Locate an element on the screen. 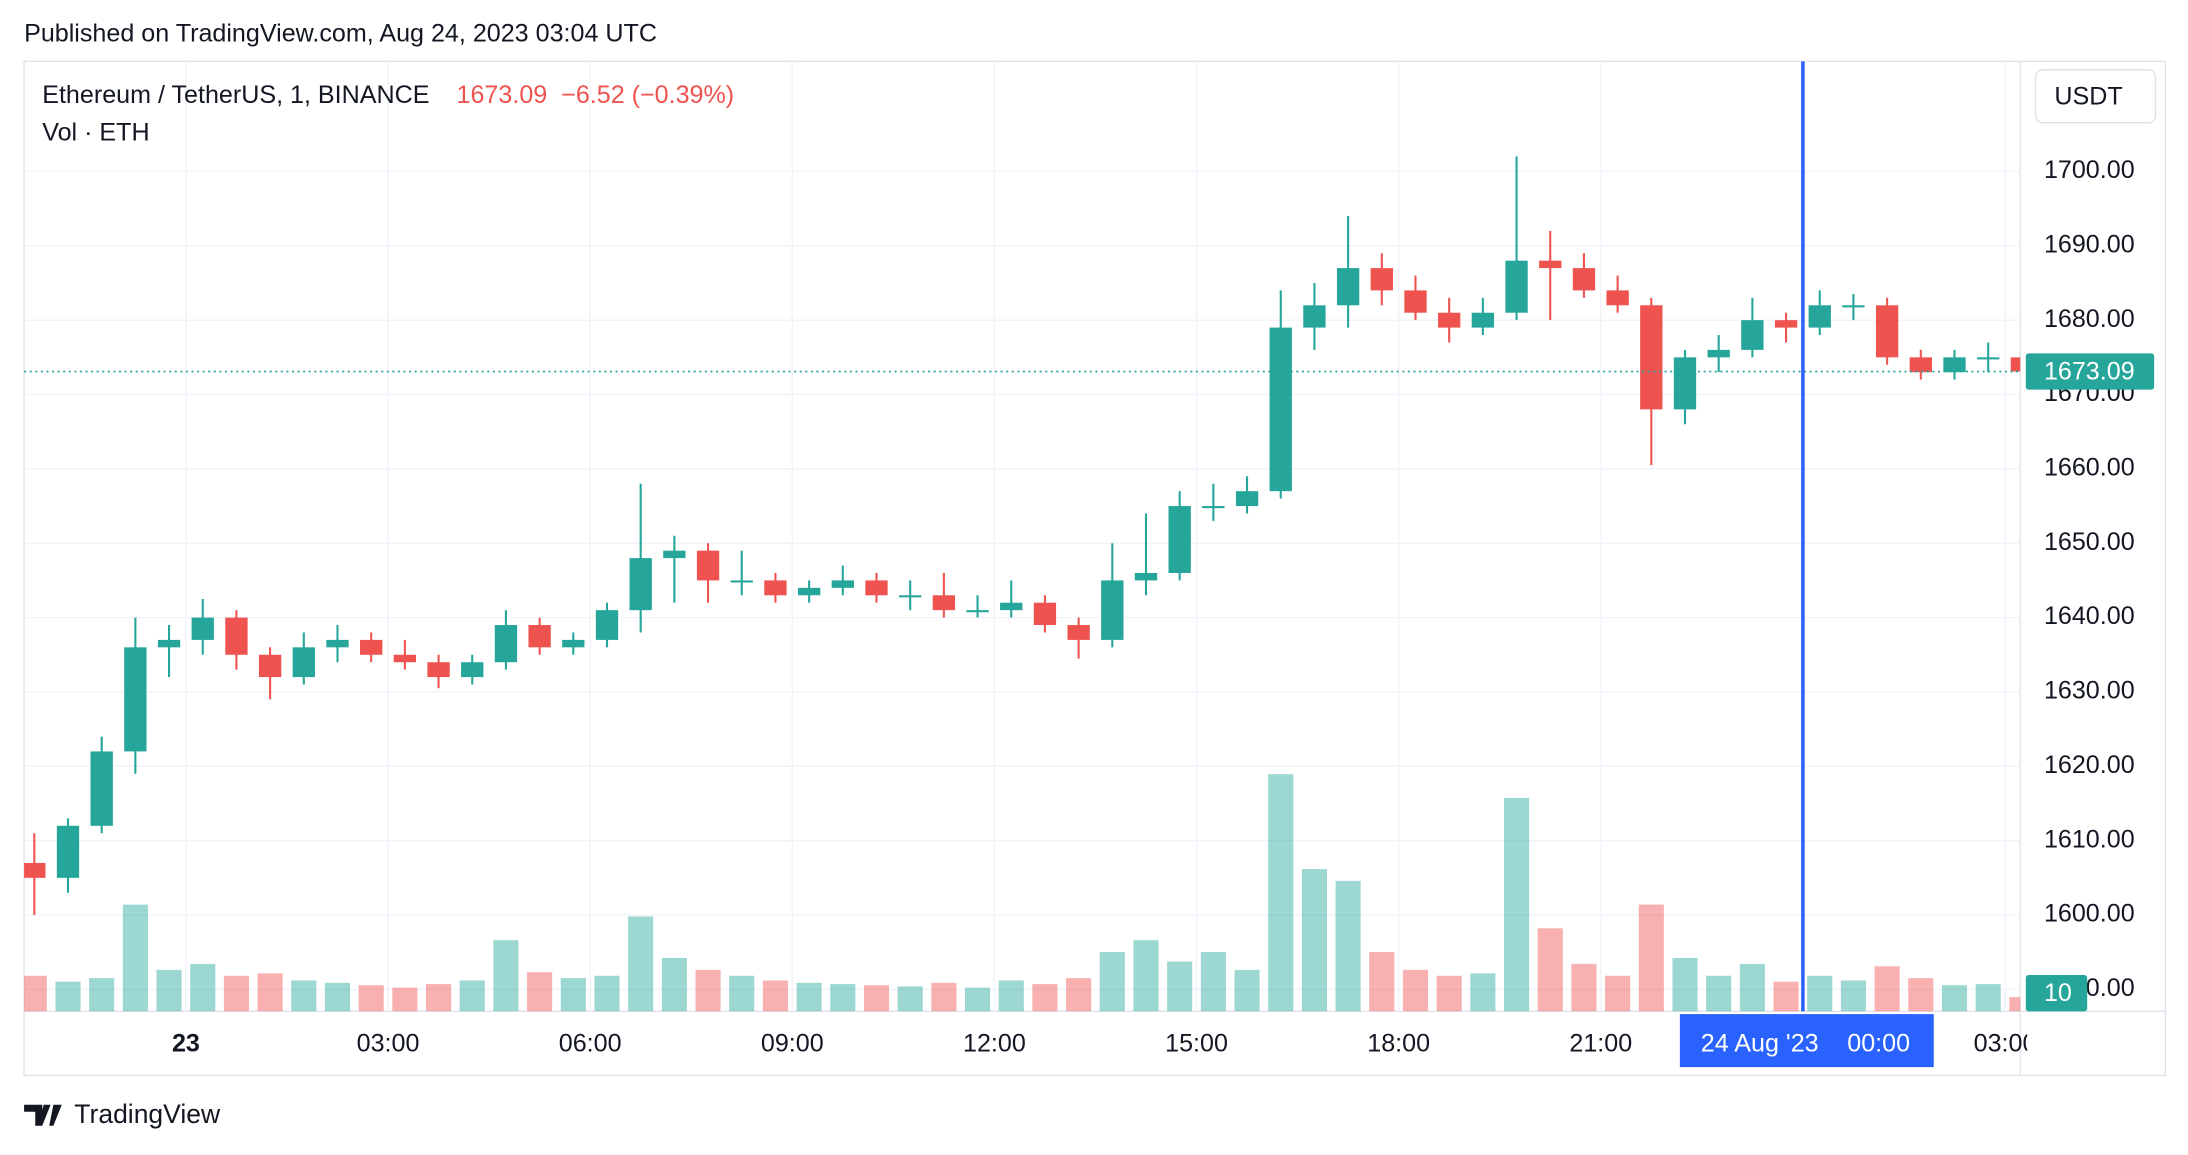 This screenshot has height=1155, width=2188. crosshair-time: 00:00 is located at coordinates (1878, 1043).